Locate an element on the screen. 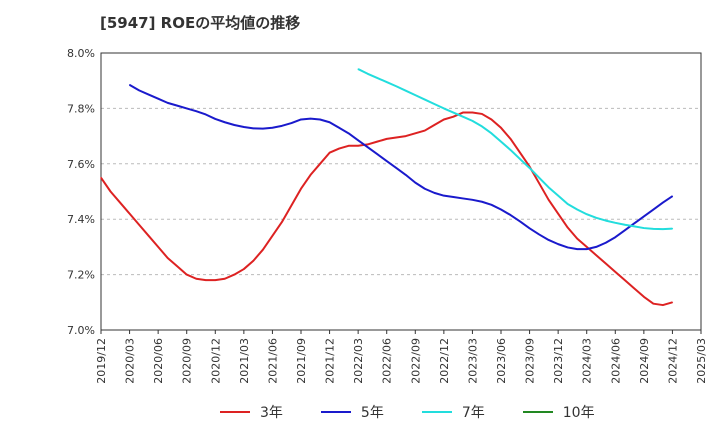 Image resolution: width=720 pixels, height=440 pixels. legend-label: 7年 is located at coordinates (473, 413).